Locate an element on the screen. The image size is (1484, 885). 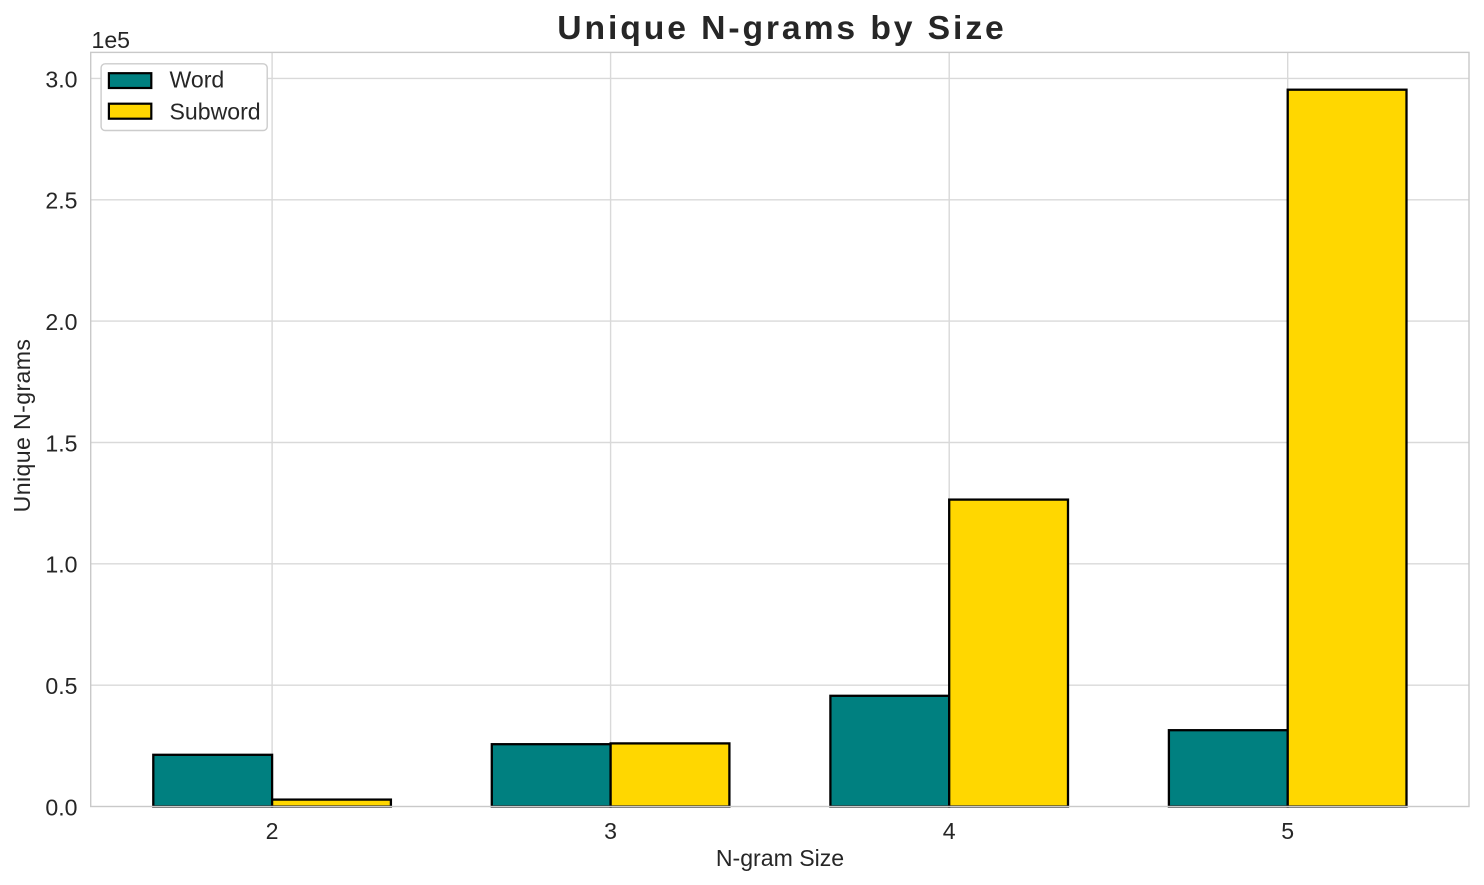
svg-text: 1.0 is located at coordinates (61, 565).